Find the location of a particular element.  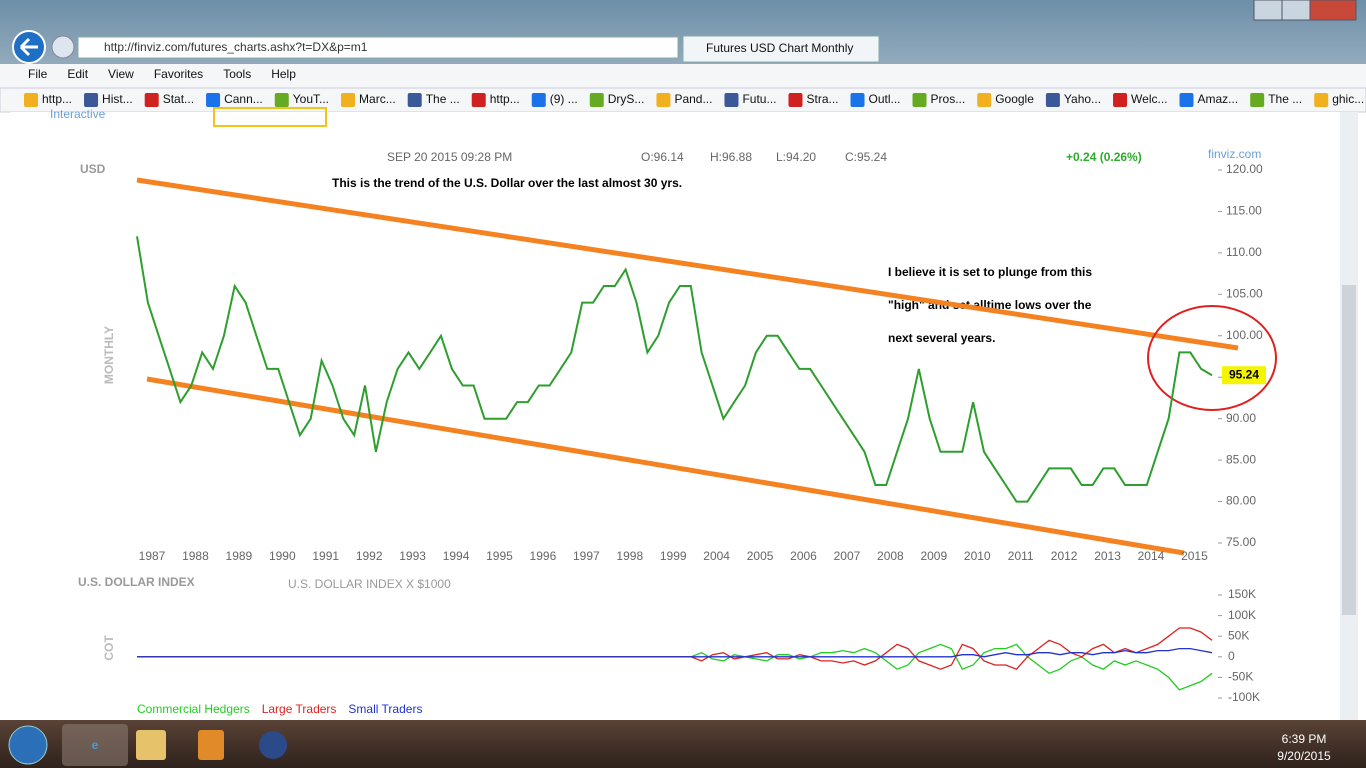

media-icon is located at coordinates (211, 745).